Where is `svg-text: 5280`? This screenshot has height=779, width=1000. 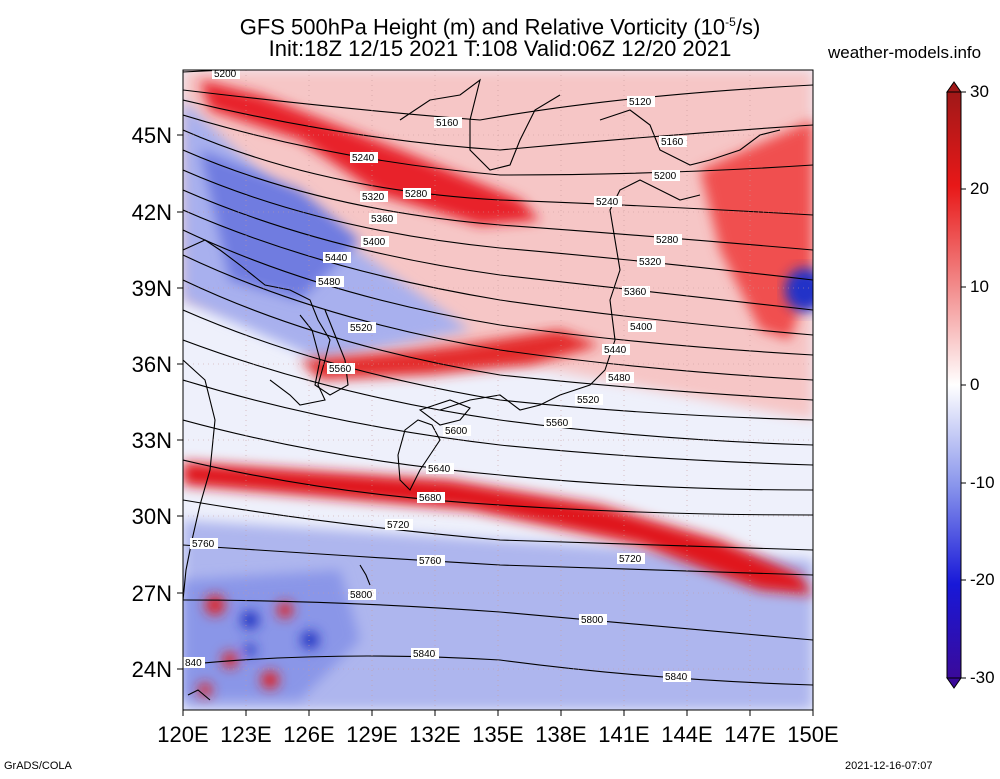
svg-text: 5280 is located at coordinates (667, 240).